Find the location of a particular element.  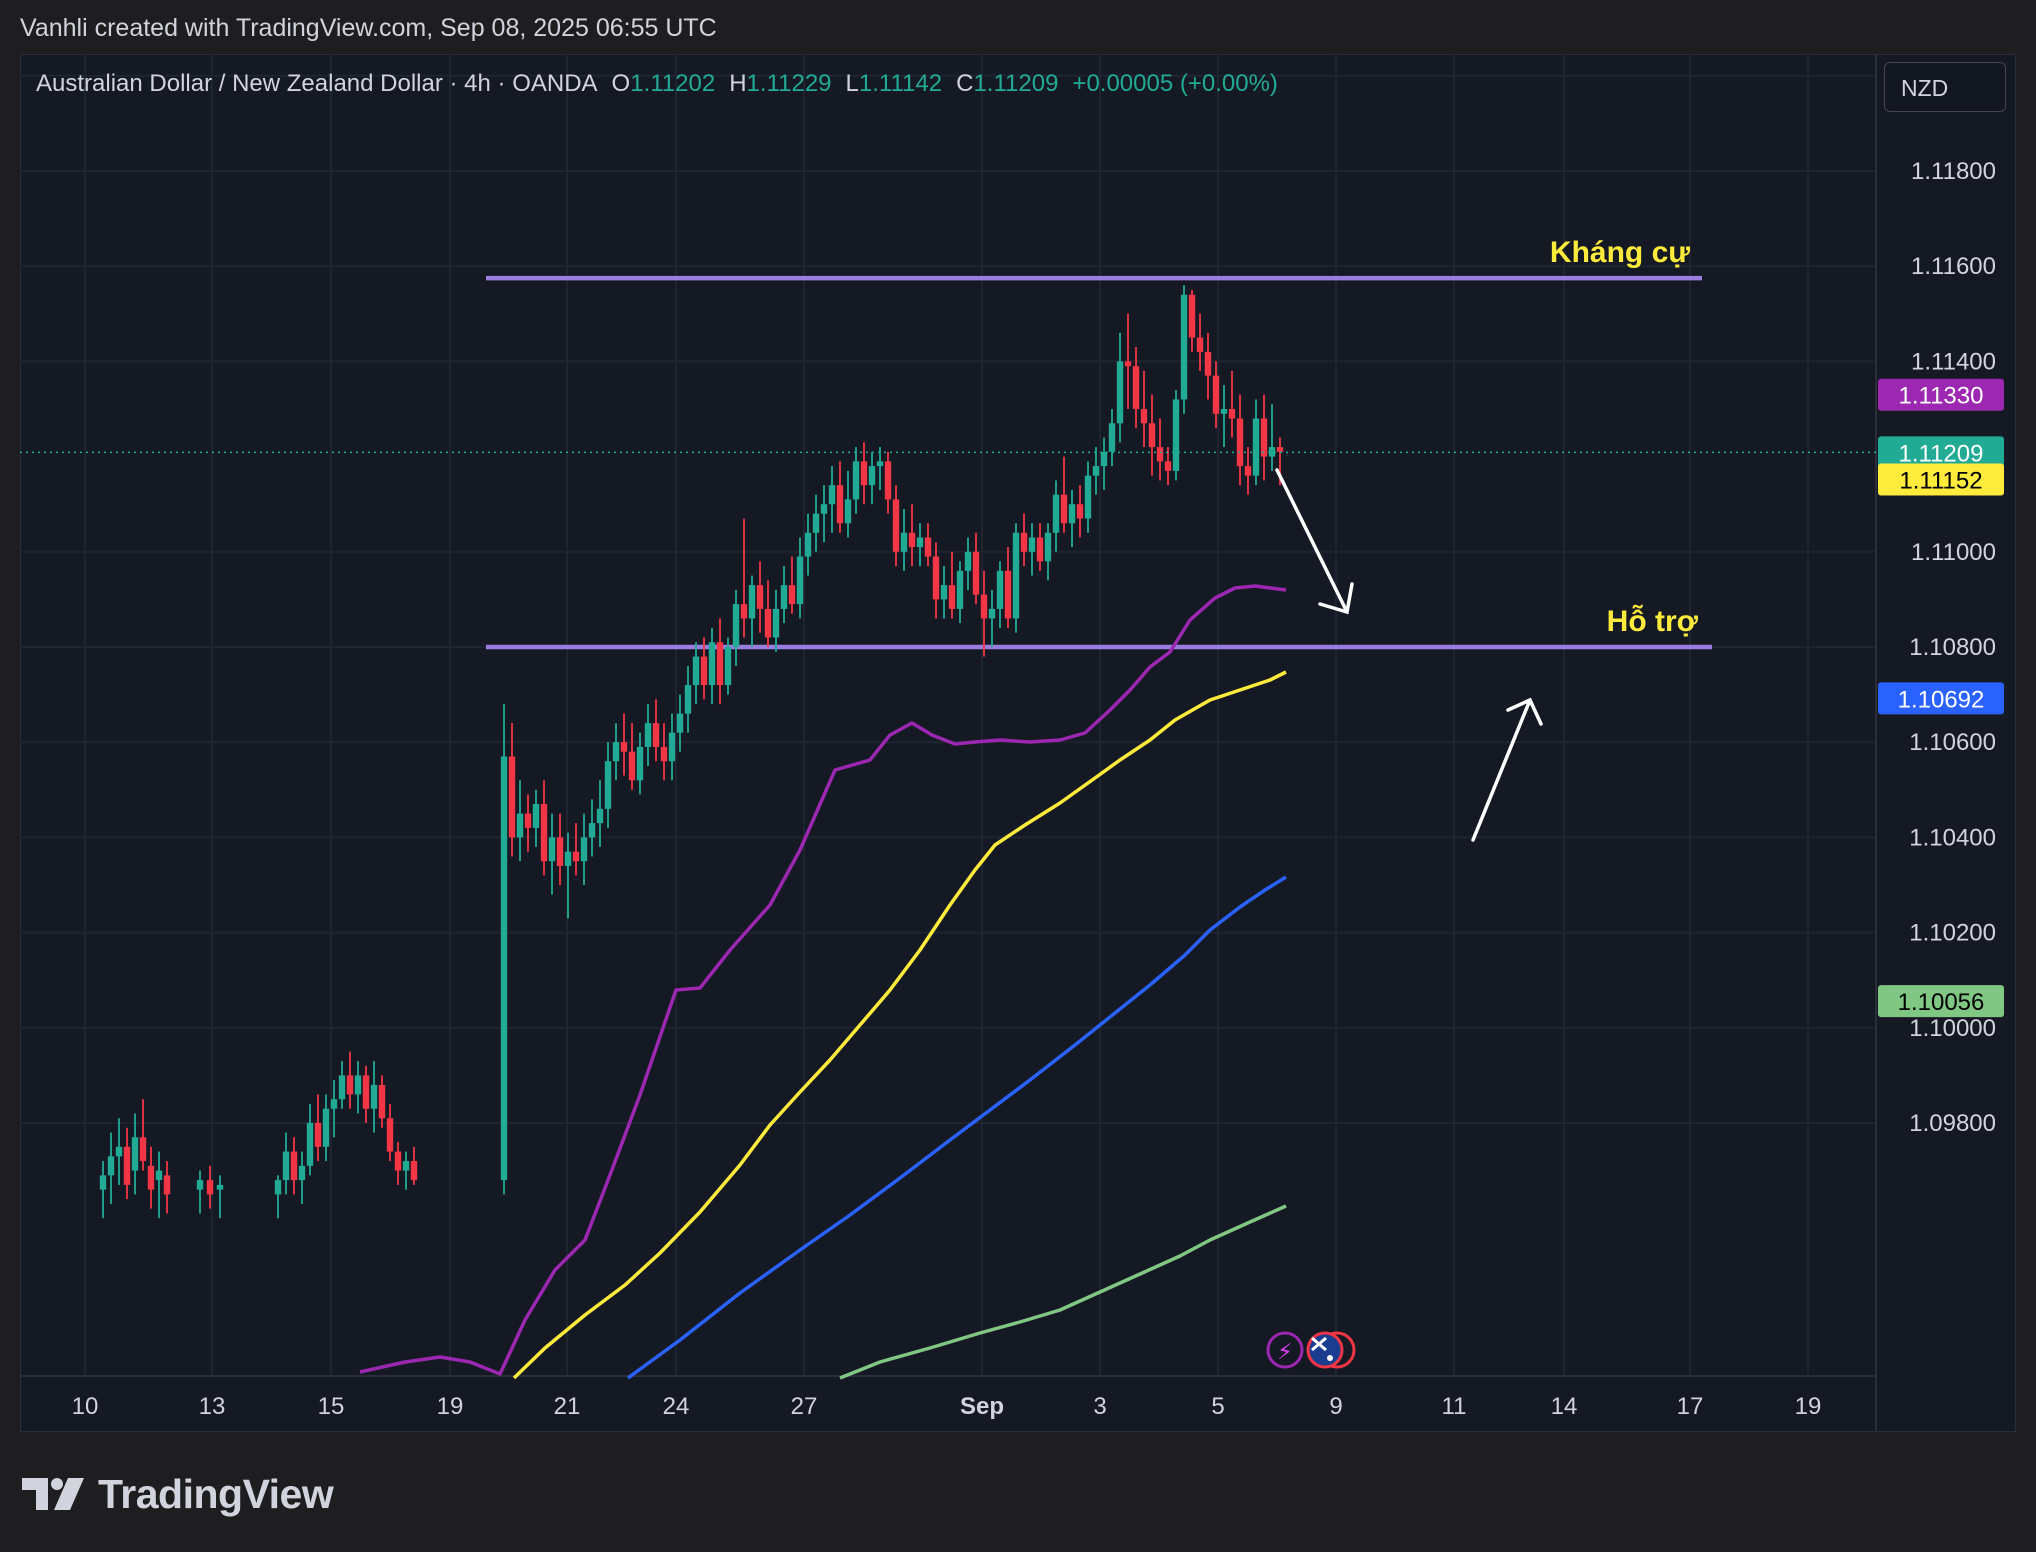

level-annotation-label: Kháng cự is located at coordinates (1620, 252).